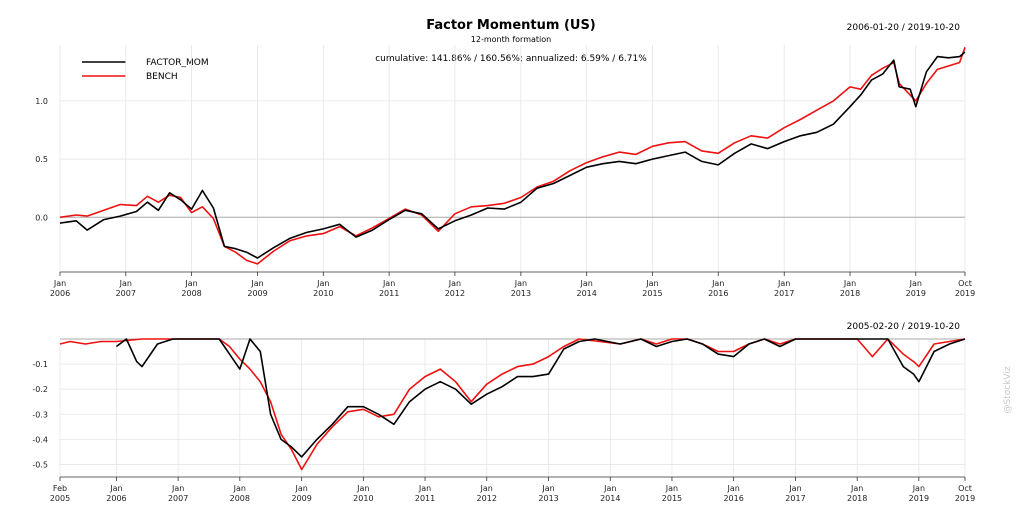 The height and width of the screenshot is (512, 1024). What do you see at coordinates (40, 464) in the screenshot?
I see `y-tick-label: -0.5` at bounding box center [40, 464].